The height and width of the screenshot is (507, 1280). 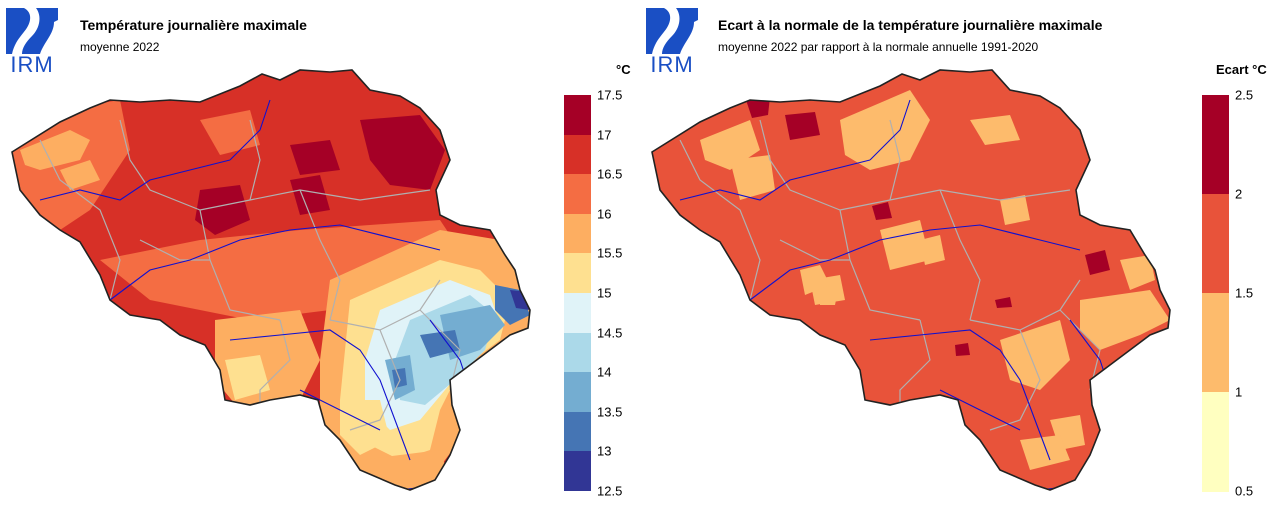 I want to click on legend-tick-label: 17, so click(x=604, y=135).